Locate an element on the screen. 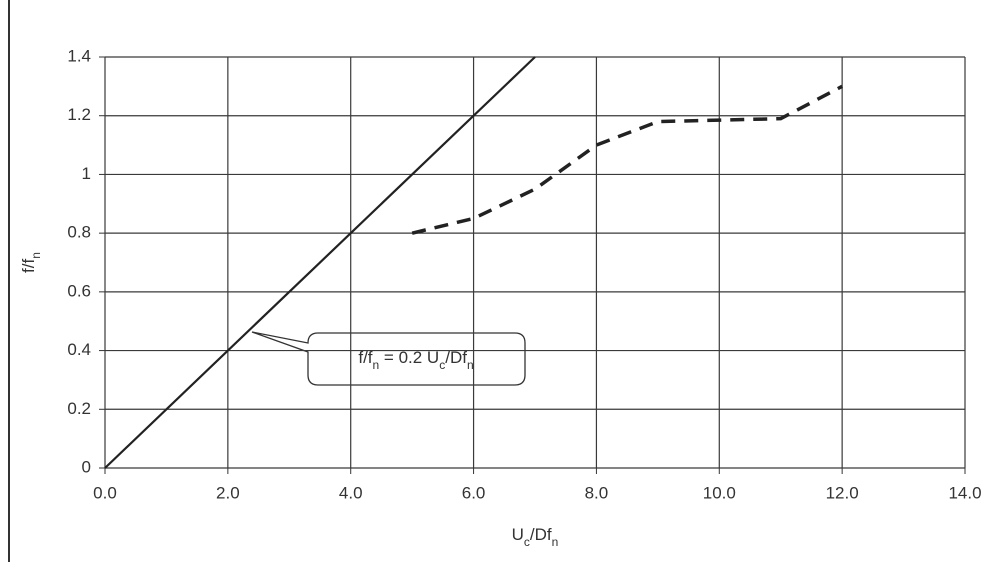  y-tick-label: 0.6 is located at coordinates (79, 290).